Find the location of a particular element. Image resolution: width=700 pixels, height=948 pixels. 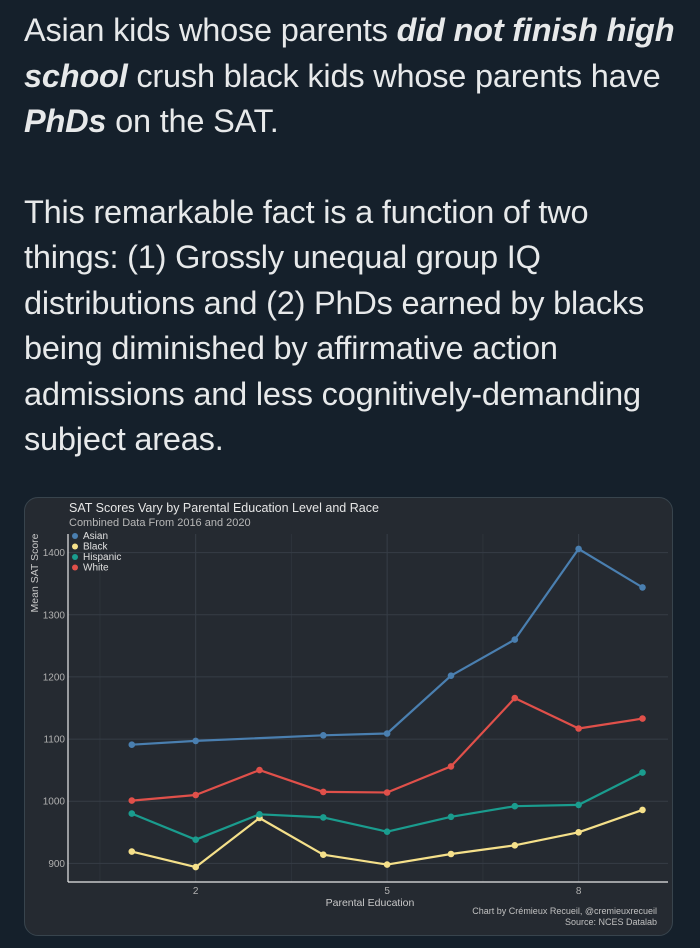

x-axis-label: Parental Education is located at coordinates (370, 903).